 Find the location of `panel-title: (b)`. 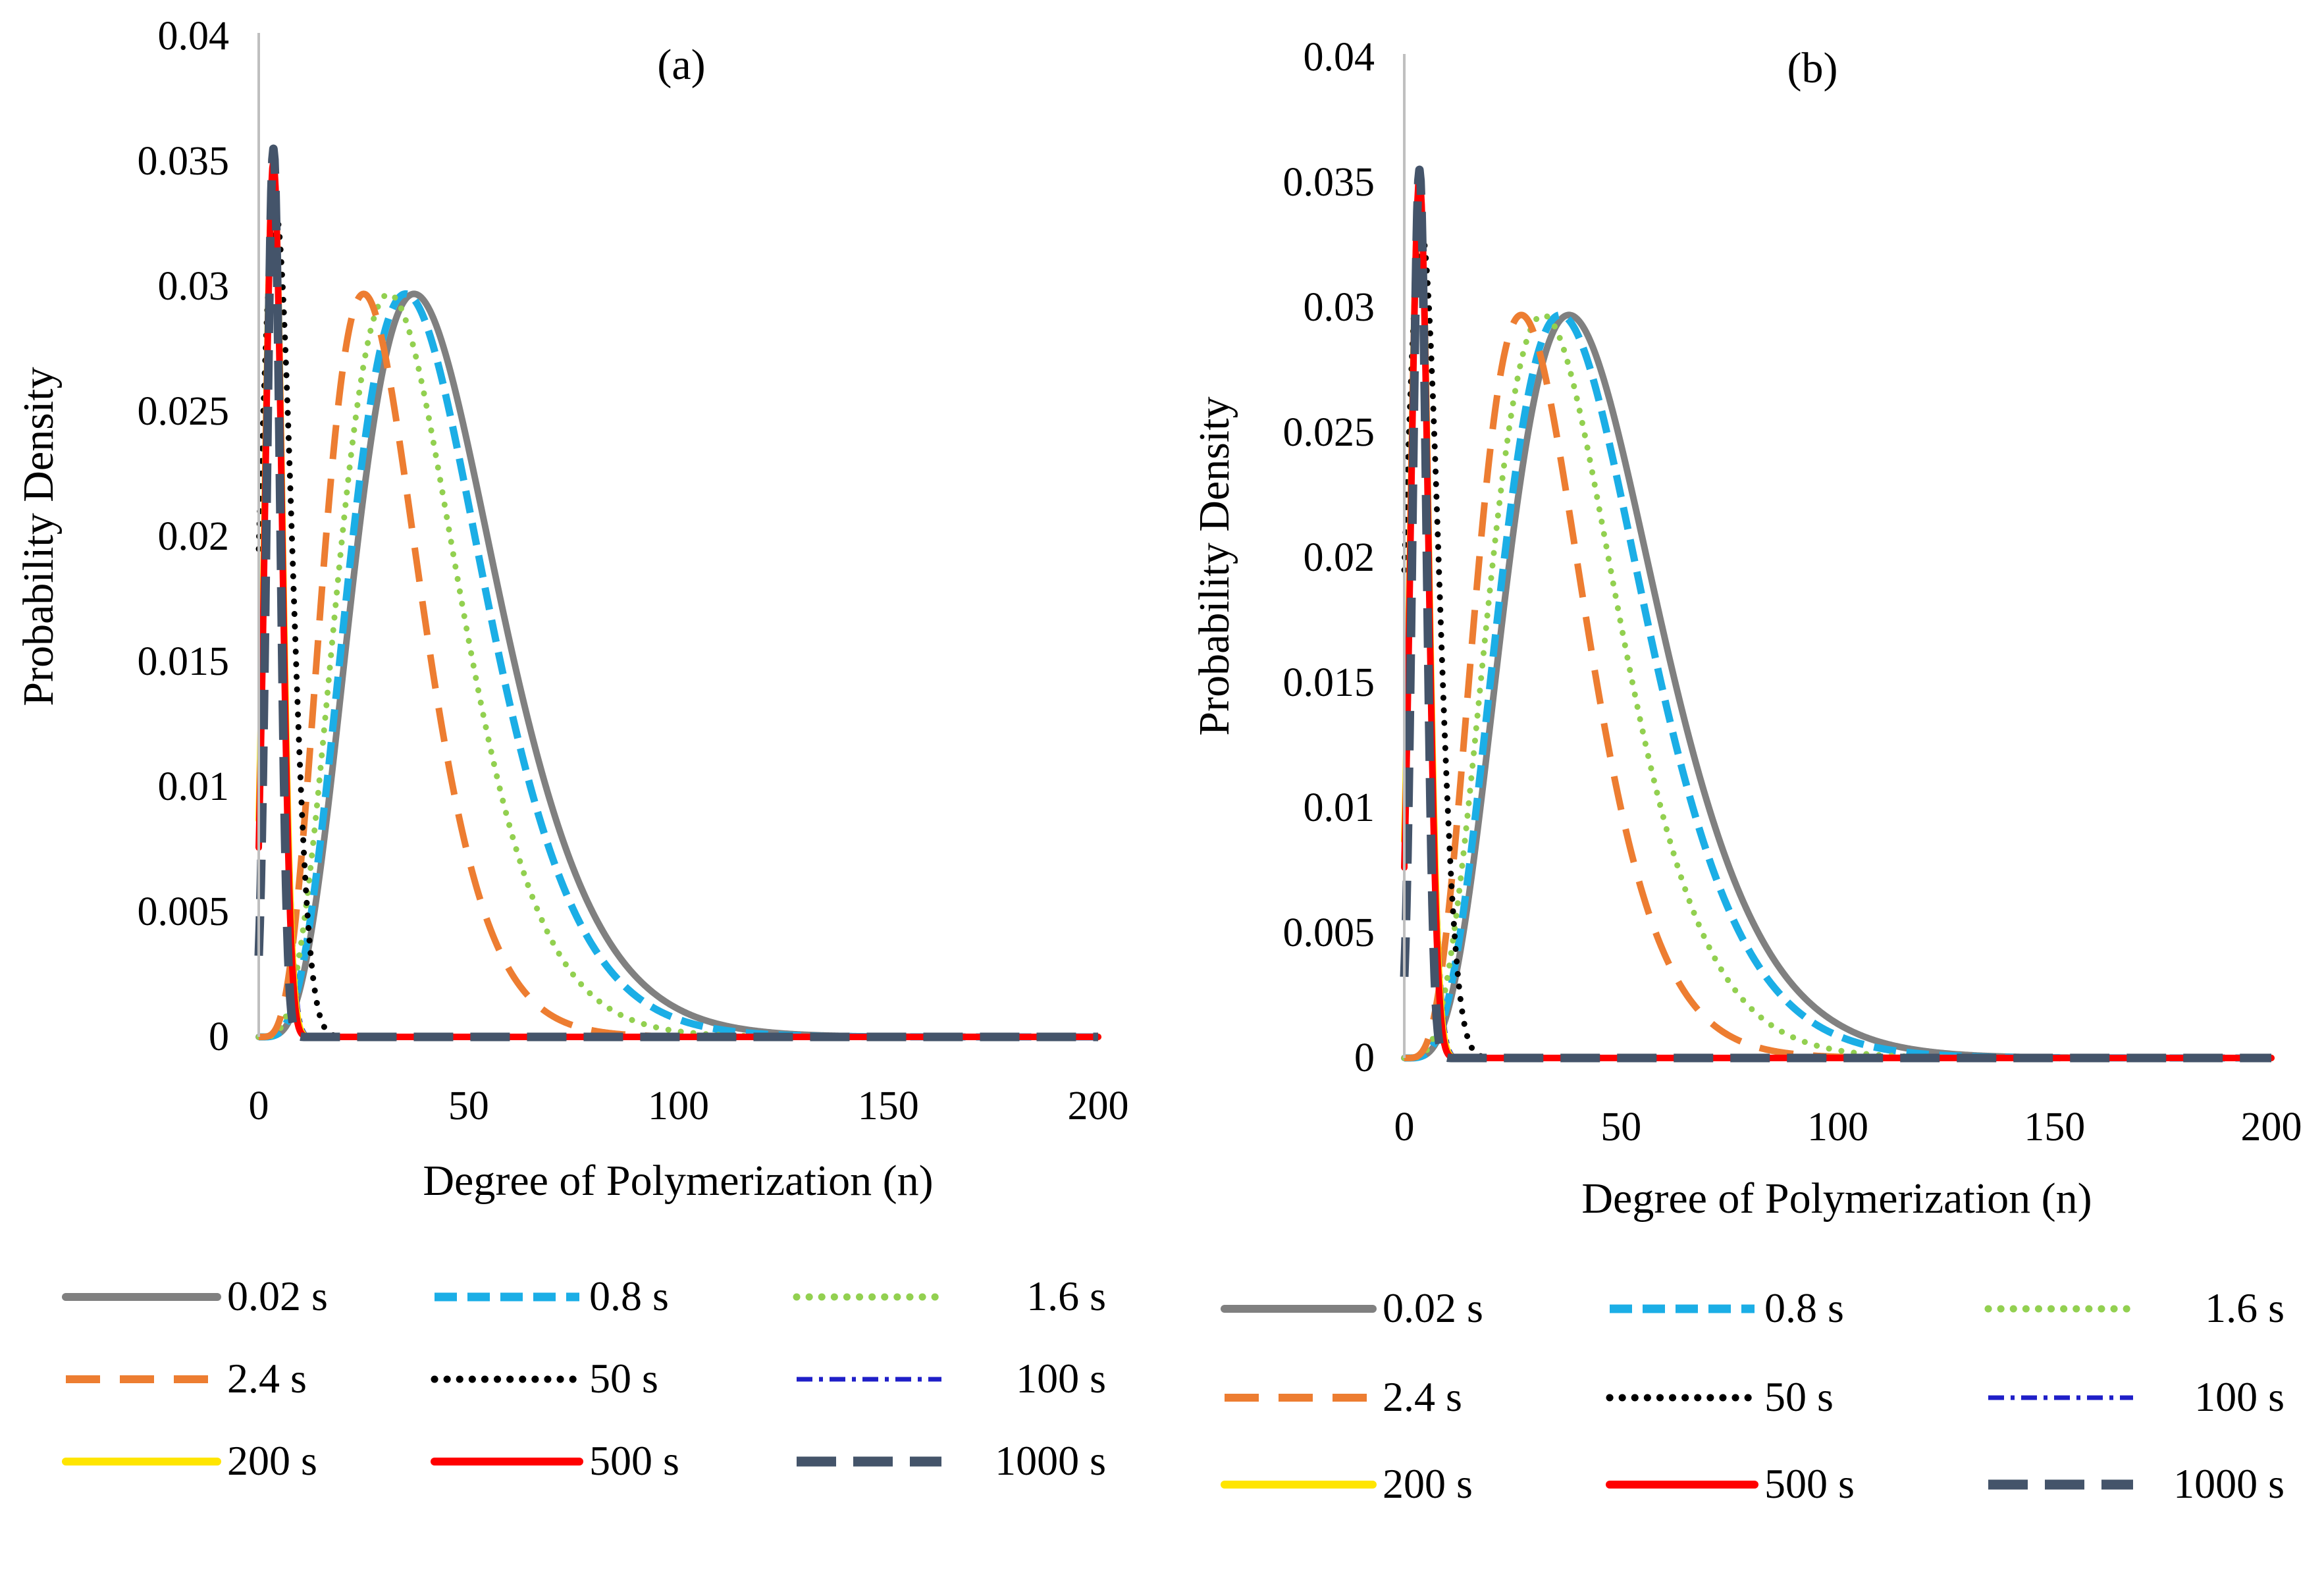

panel-title: (b) is located at coordinates (1812, 68).